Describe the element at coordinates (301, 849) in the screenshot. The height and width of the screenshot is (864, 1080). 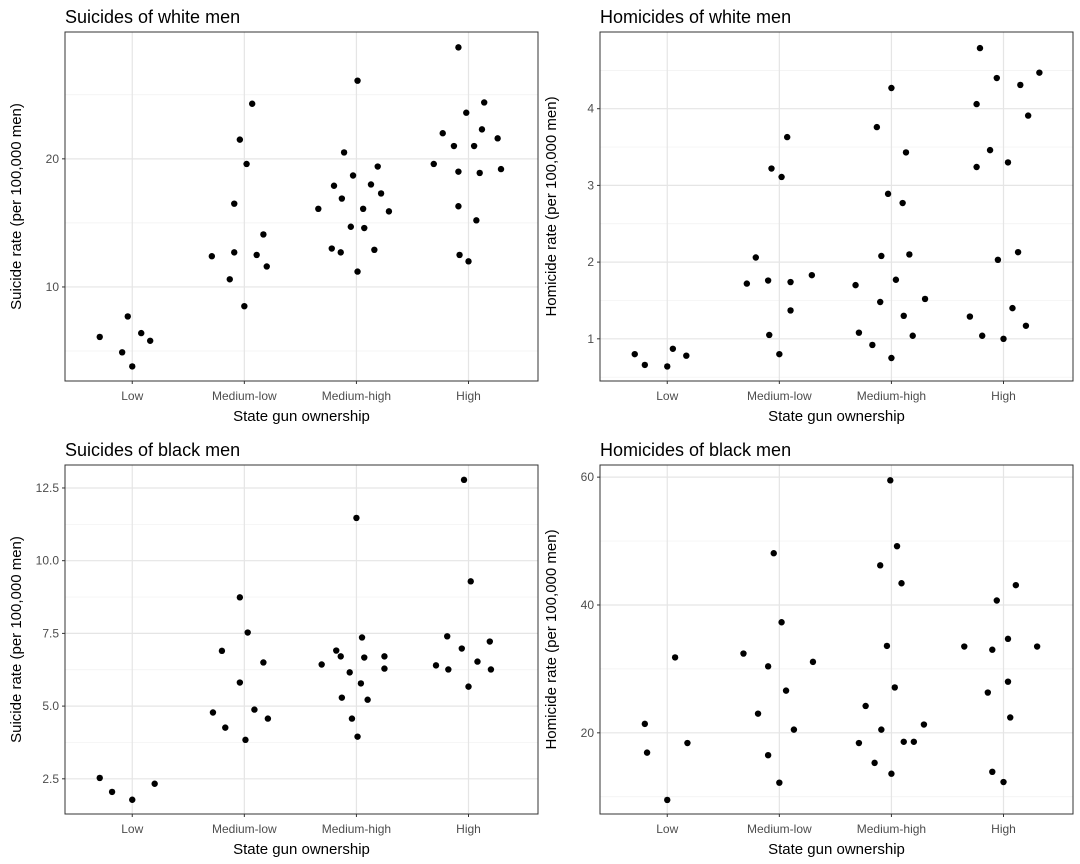
I see `x-axis-label: State gun ownership` at that location.